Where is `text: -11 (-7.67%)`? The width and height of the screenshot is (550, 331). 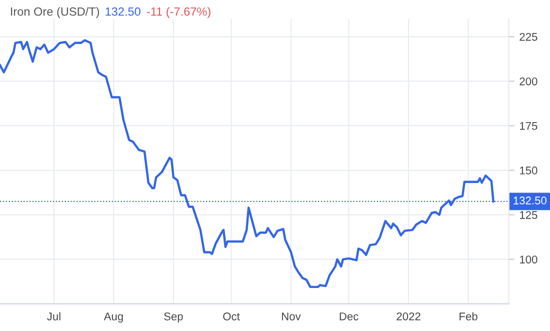
text: -11 (-7.67%) is located at coordinates (178, 12).